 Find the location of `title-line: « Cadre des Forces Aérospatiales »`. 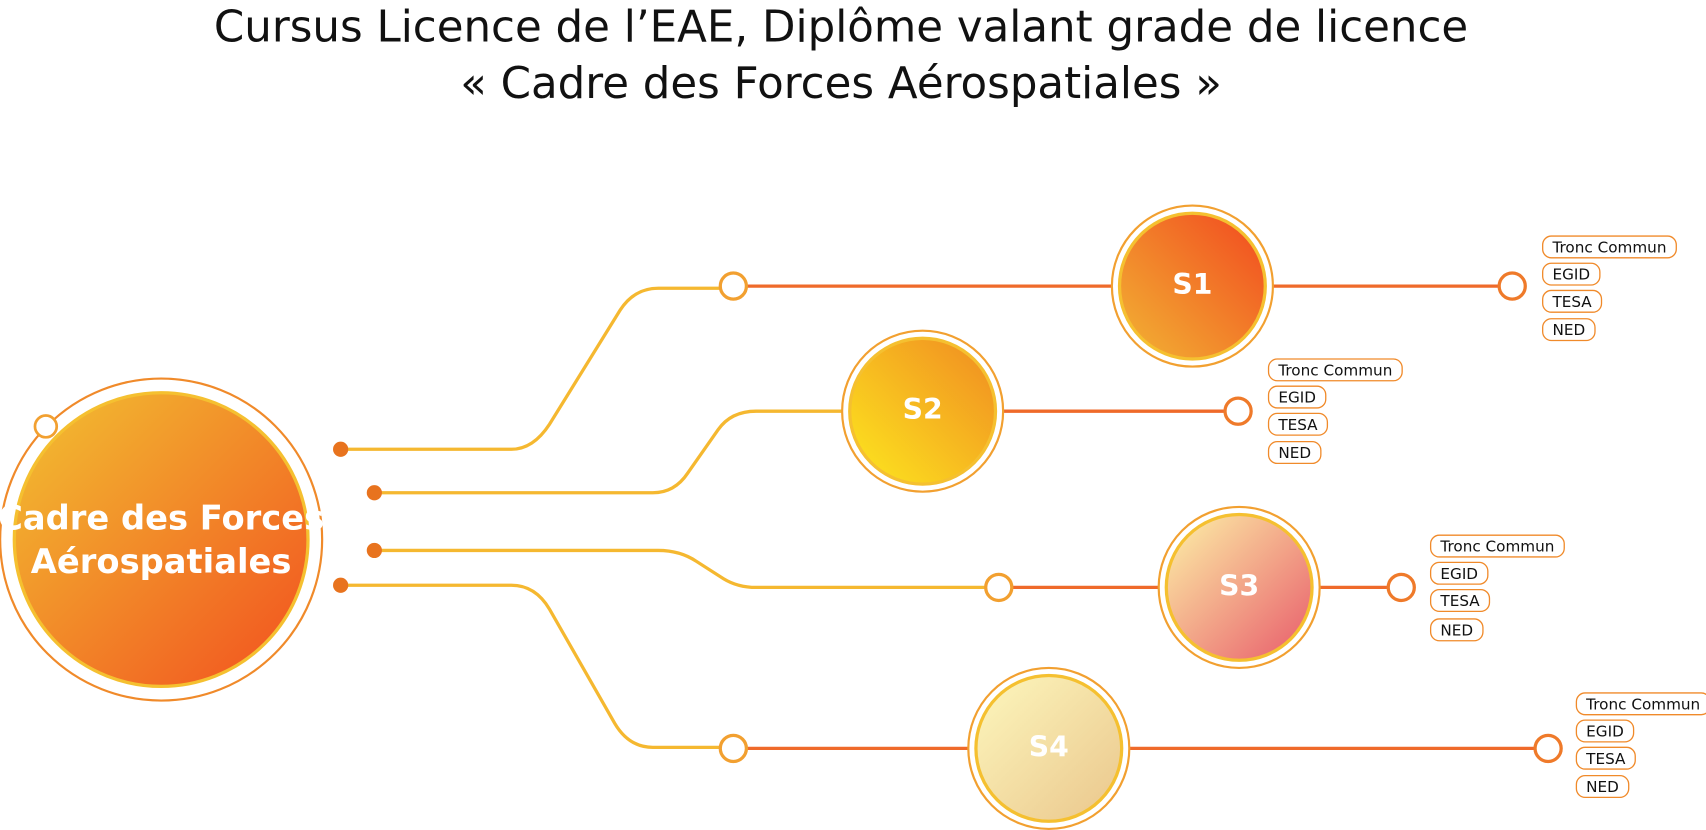

title-line: « Cadre des Forces Aérospatiales » is located at coordinates (841, 84).